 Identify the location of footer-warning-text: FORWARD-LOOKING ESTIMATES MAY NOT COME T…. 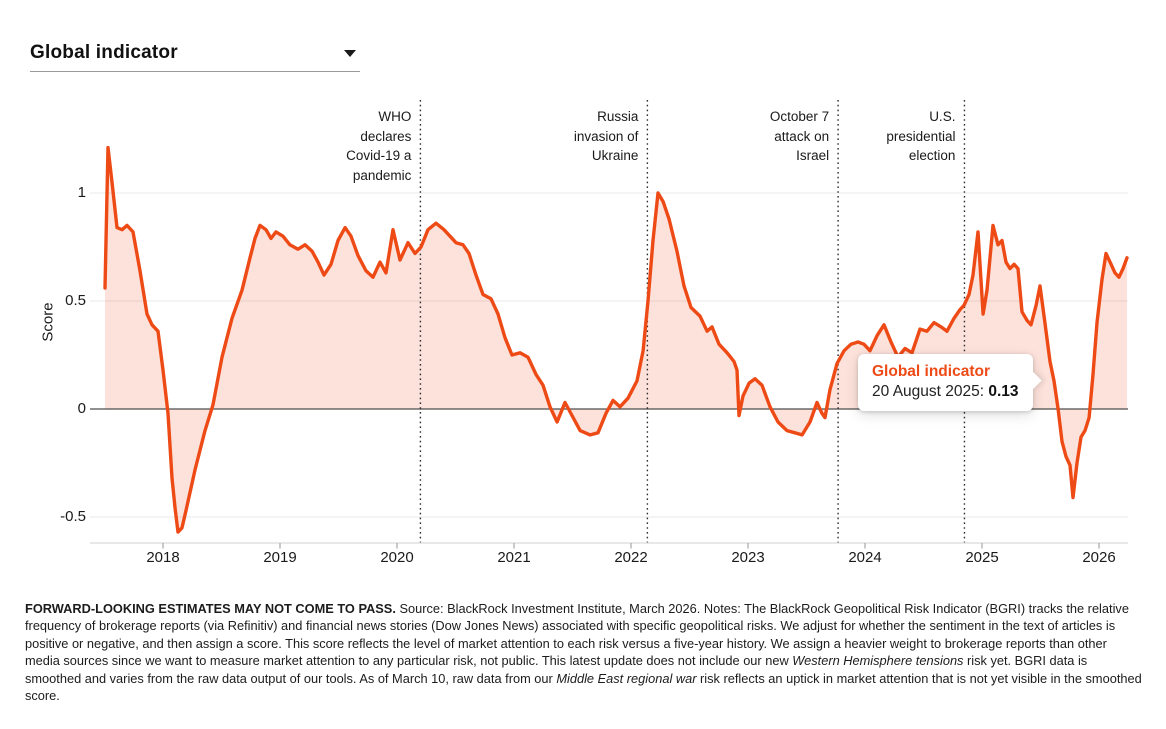
(212, 608).